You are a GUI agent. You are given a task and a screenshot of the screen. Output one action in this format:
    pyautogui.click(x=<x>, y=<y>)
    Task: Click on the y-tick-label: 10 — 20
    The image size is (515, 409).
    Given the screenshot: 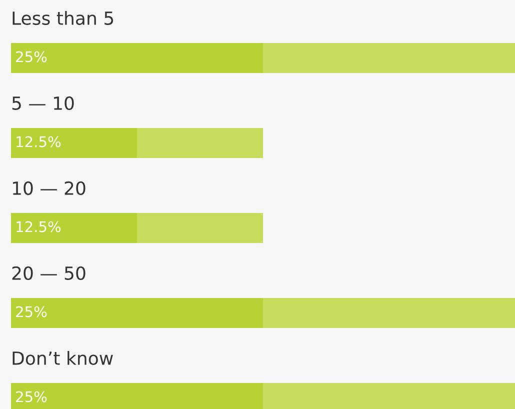 What is the action you would take?
    pyautogui.click(x=49, y=188)
    